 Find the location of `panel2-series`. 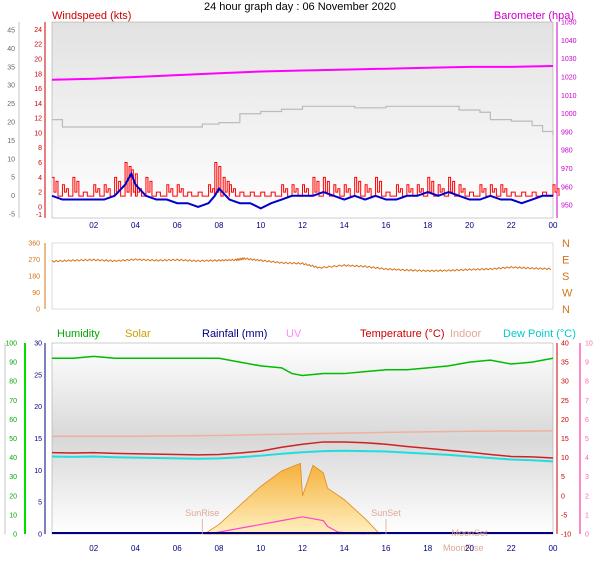

panel2-series is located at coordinates (301, 265).